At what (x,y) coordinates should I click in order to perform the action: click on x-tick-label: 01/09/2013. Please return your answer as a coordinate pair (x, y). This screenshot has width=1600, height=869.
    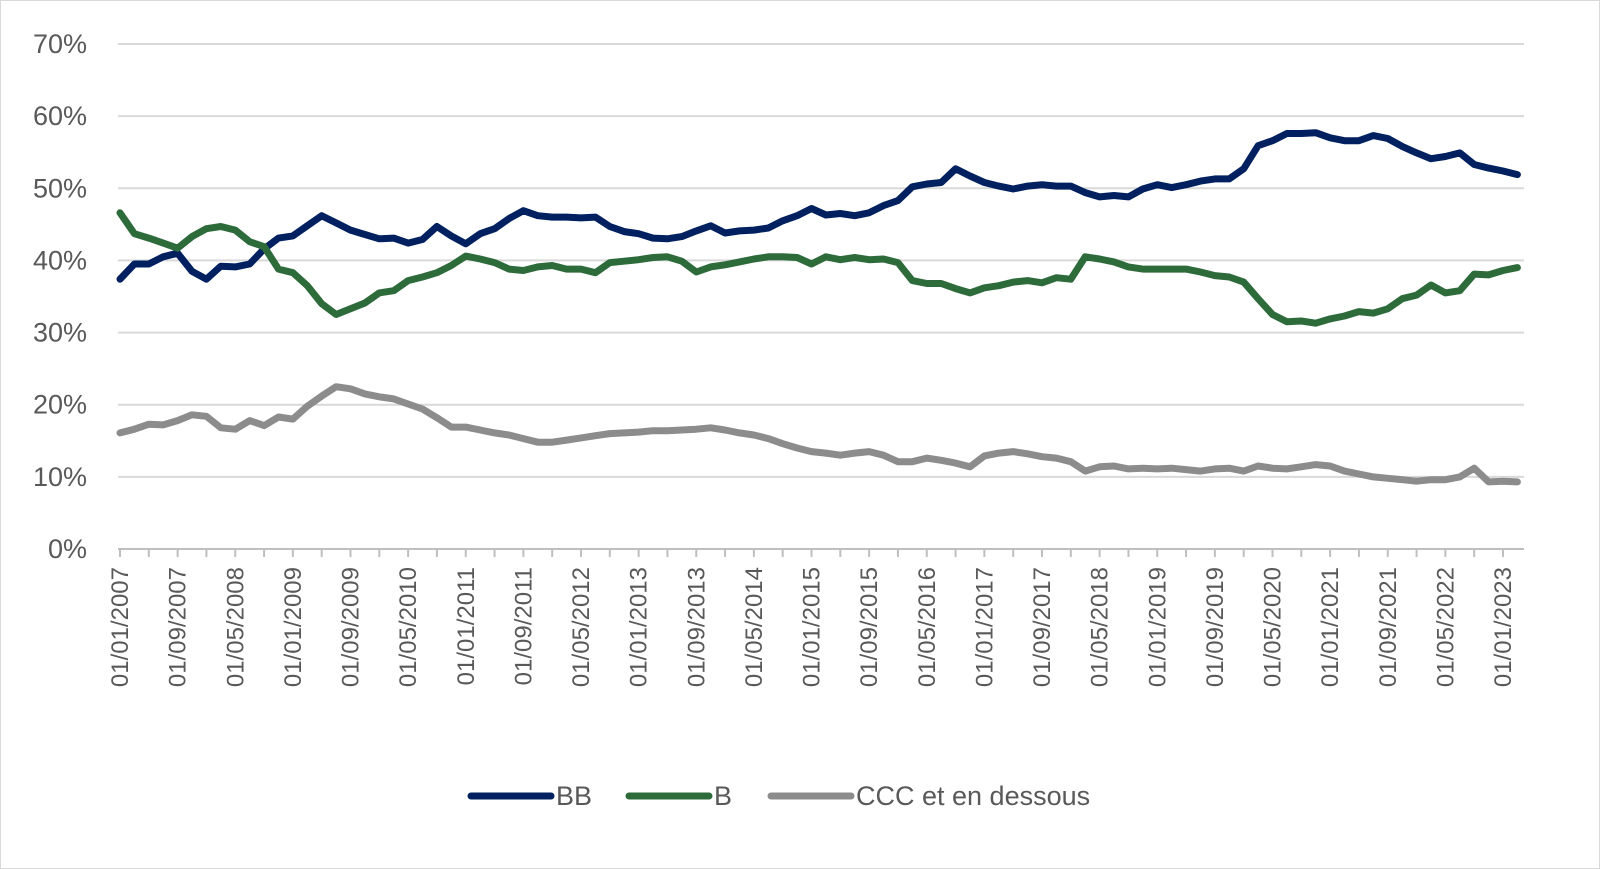
    Looking at the image, I should click on (696, 627).